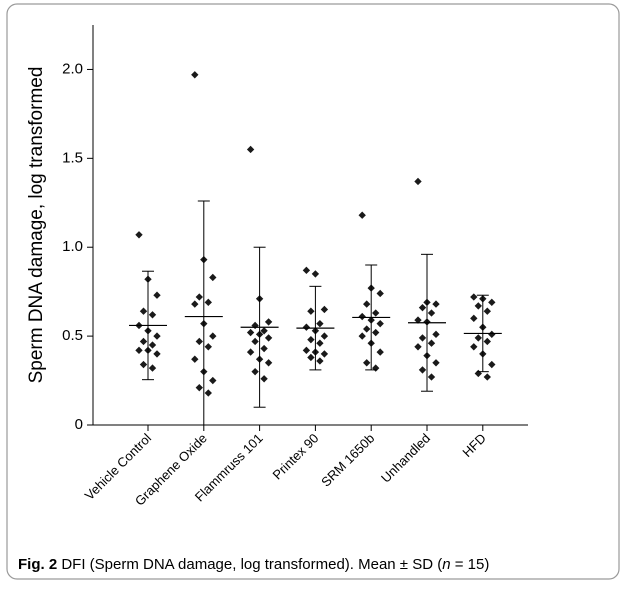 This screenshot has height=589, width=627. What do you see at coordinates (79, 424) in the screenshot?
I see `y-tick-label: 0` at bounding box center [79, 424].